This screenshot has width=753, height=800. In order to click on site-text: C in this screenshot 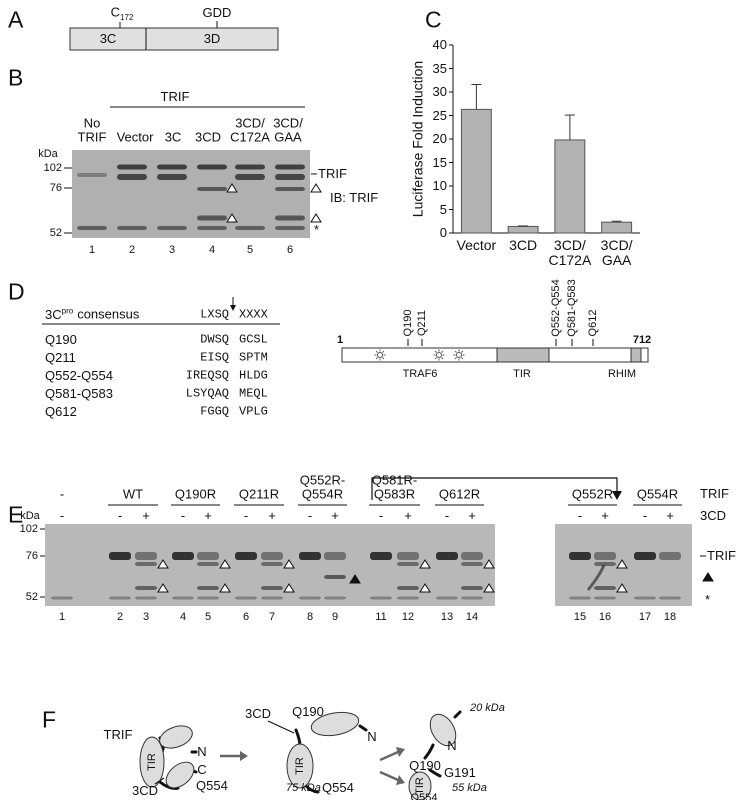, I will do `click(115, 12)`.